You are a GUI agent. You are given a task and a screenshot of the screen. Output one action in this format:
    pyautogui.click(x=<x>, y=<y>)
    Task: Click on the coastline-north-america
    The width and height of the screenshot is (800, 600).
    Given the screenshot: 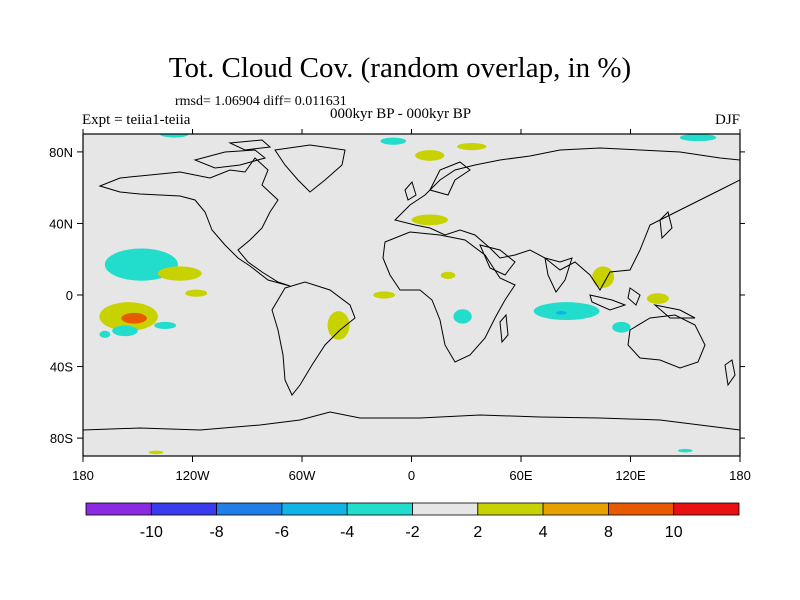 What is the action you would take?
    pyautogui.click(x=194, y=222)
    